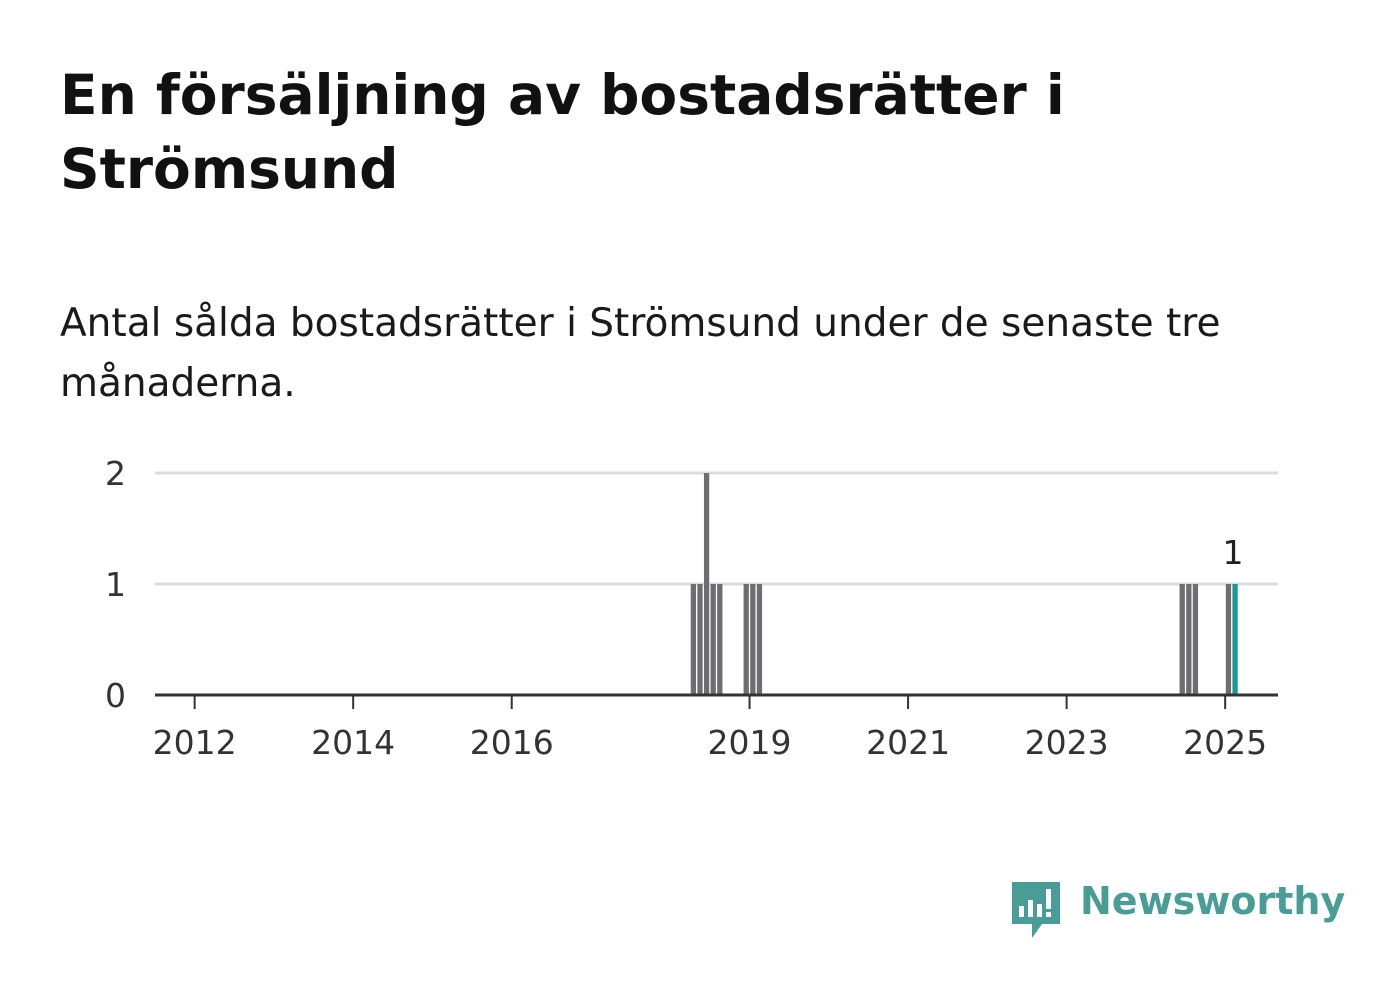  I want to click on x-tick-label: 2014, so click(353, 742).